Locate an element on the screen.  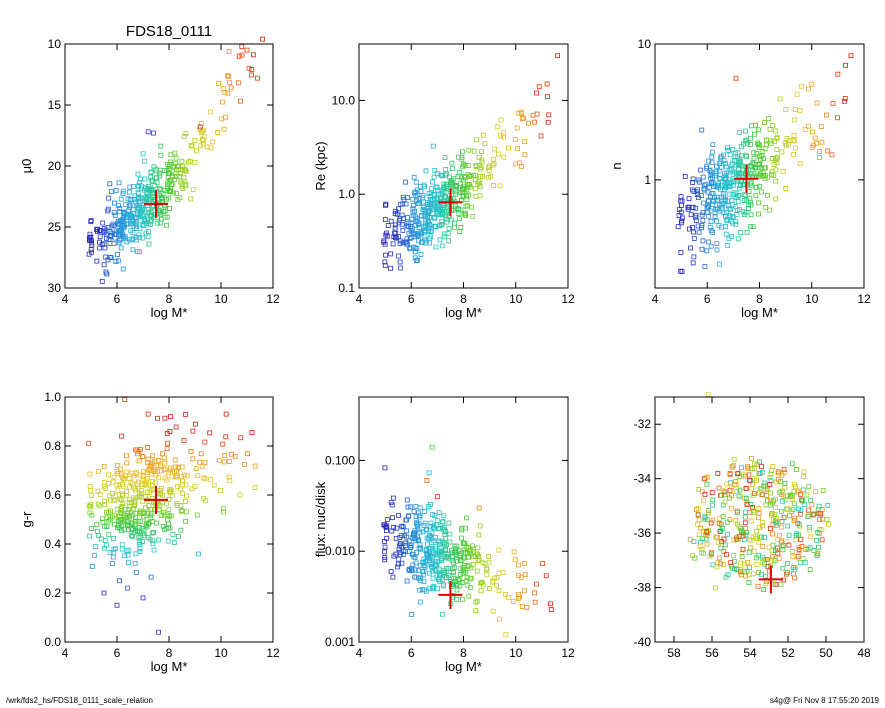
y-tick-label: -38 is located at coordinates (643, 588).